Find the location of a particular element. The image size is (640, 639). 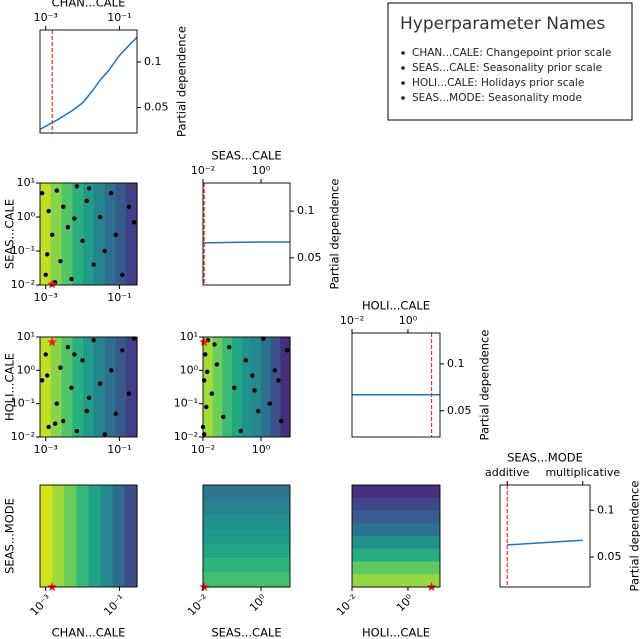

panel: 10⁻³ 10⁻¹ CHAN...CALE SEAS...MODE is located at coordinates (70, 561).